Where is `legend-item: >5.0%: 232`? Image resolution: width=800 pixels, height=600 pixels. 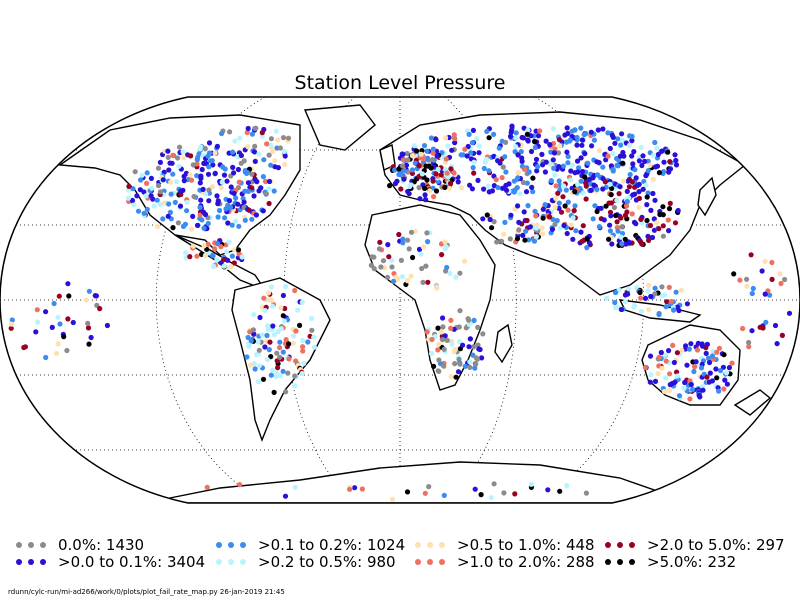
legend-item: >5.0%: 232 is located at coordinates (670, 562).